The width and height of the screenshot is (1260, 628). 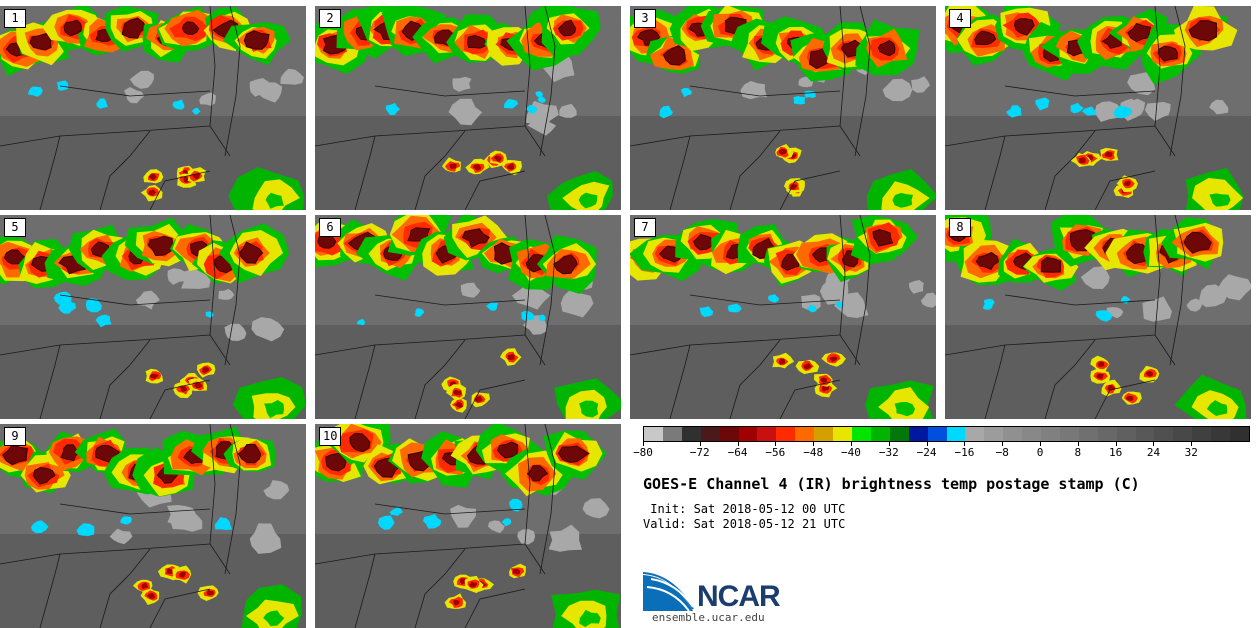 I want to click on colorbar-tick-label: 32, so click(x=1191, y=452).